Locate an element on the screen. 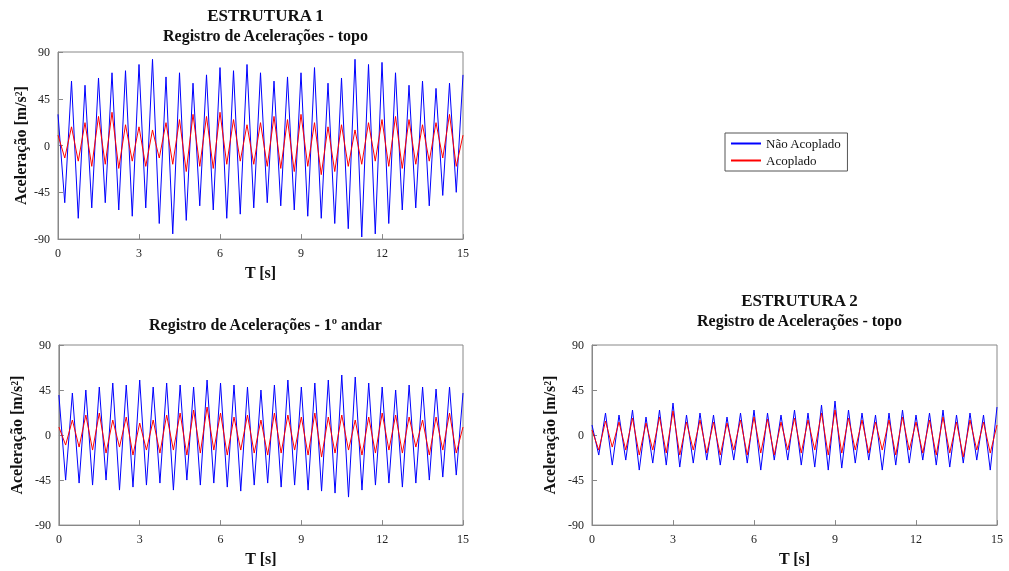 The height and width of the screenshot is (571, 1009). chart-title: Registro de Acelerações - 1º andar is located at coordinates (265, 324).